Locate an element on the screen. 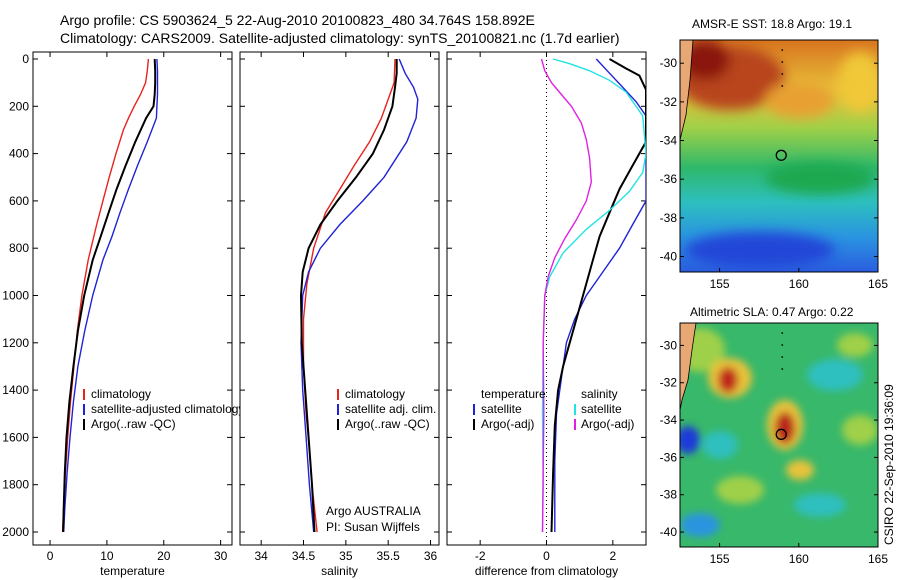  sst-warm-tongue is located at coordinates (800, 100).